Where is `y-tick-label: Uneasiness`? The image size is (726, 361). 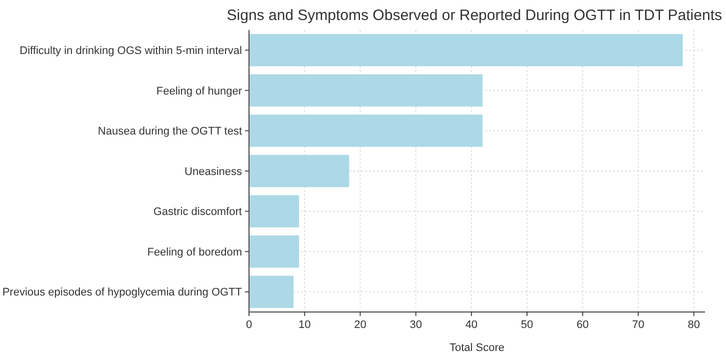
y-tick-label: Uneasiness is located at coordinates (213, 172).